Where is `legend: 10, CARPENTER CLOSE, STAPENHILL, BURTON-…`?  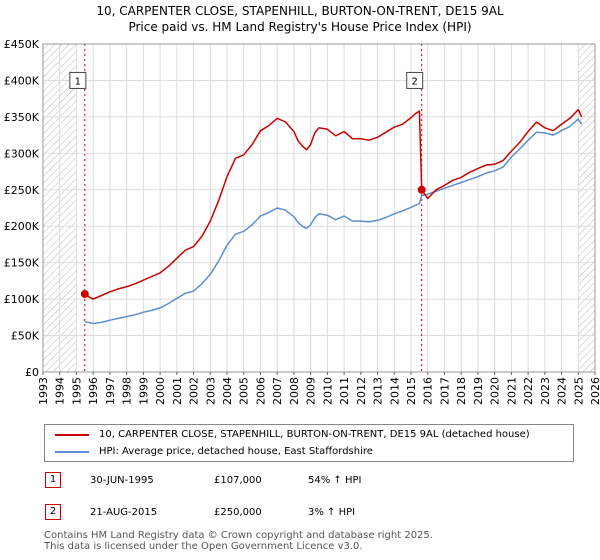 legend: 10, CARPENTER CLOSE, STAPENHILL, BURTON-… is located at coordinates (309, 443).